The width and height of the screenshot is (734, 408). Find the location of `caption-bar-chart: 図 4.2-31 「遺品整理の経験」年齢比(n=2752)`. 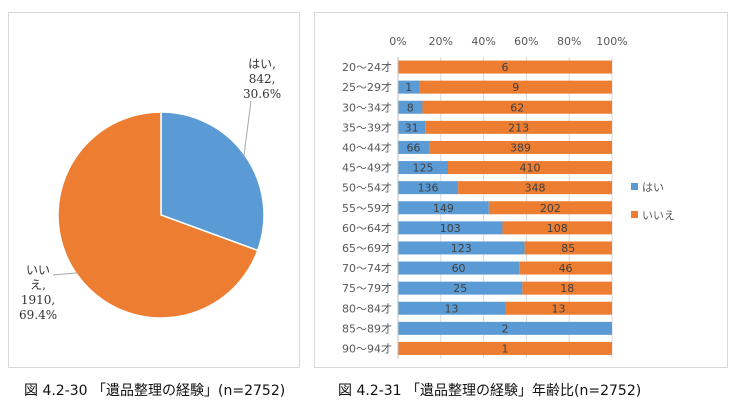

caption-bar-chart: 図 4.2-31 「遺品整理の経験」年齢比(n=2752) is located at coordinates (490, 391).